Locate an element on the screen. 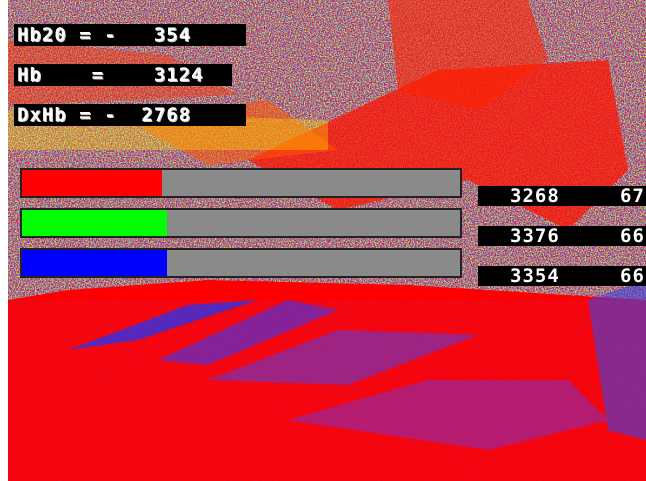 The height and width of the screenshot is (481, 646). blue-value: 3354 is located at coordinates (535, 276).